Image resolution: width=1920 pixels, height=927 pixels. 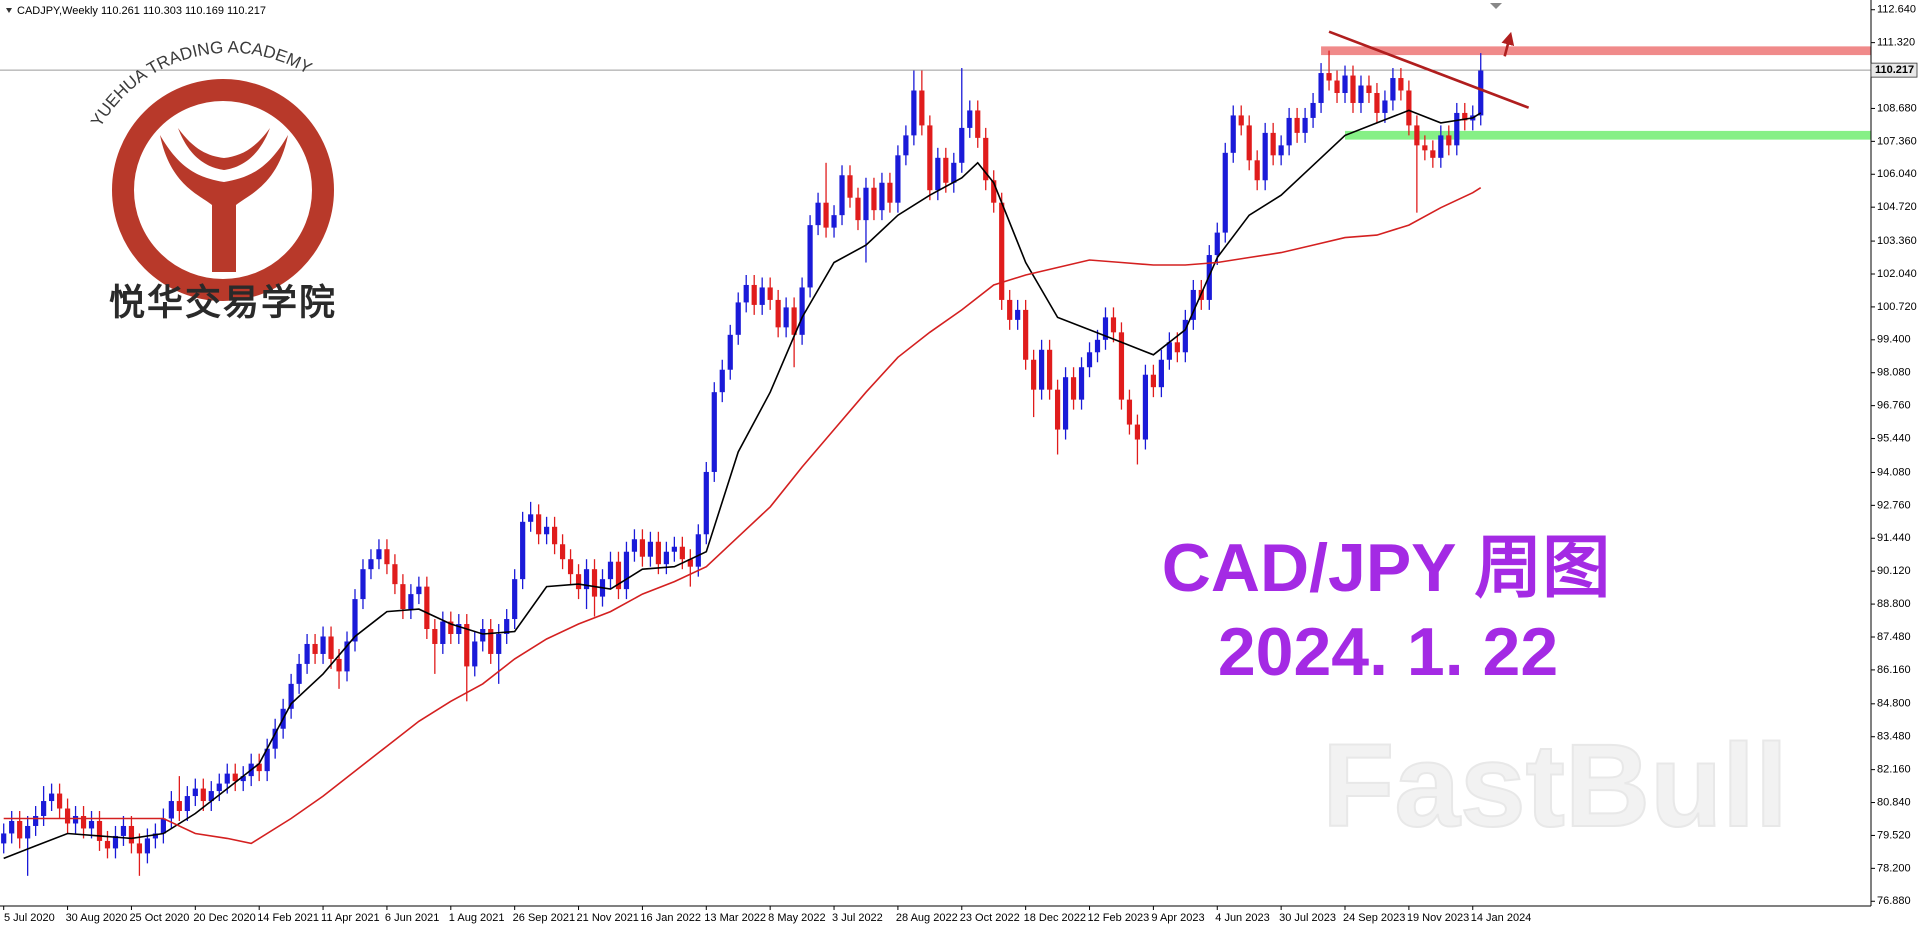 What do you see at coordinates (1896, 43) in the screenshot?
I see `y-tick-label: 111.320` at bounding box center [1896, 43].